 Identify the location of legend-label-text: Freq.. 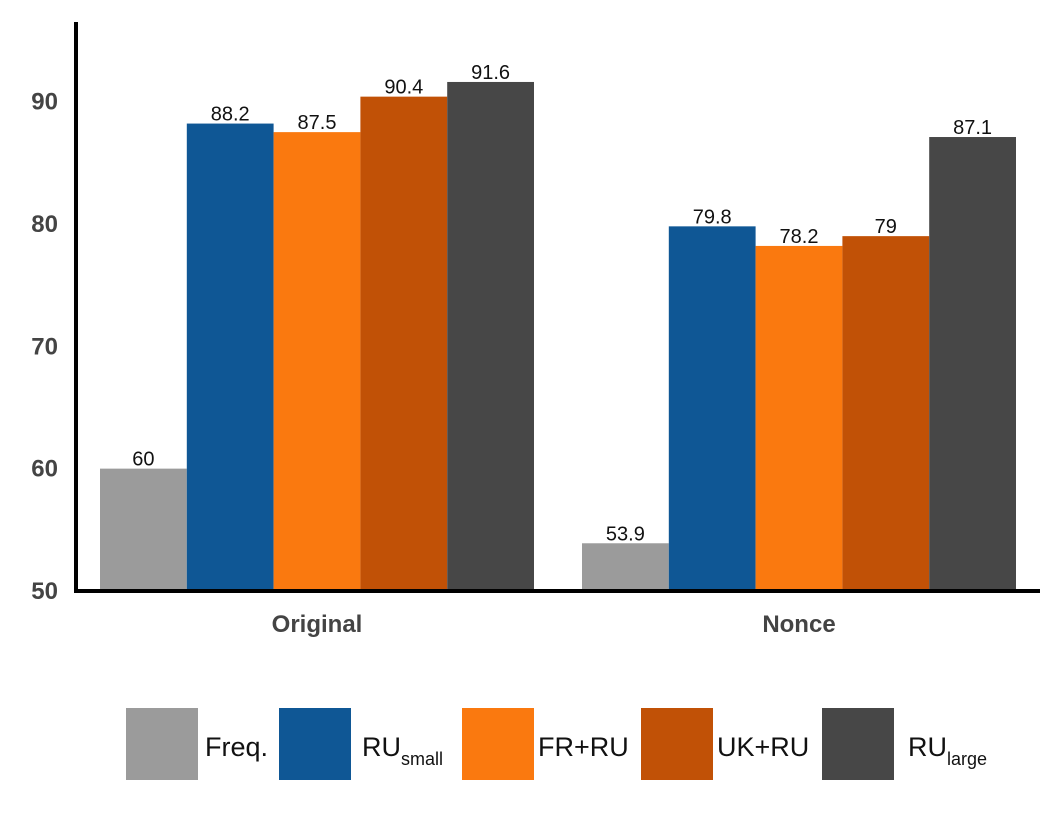
(236, 747).